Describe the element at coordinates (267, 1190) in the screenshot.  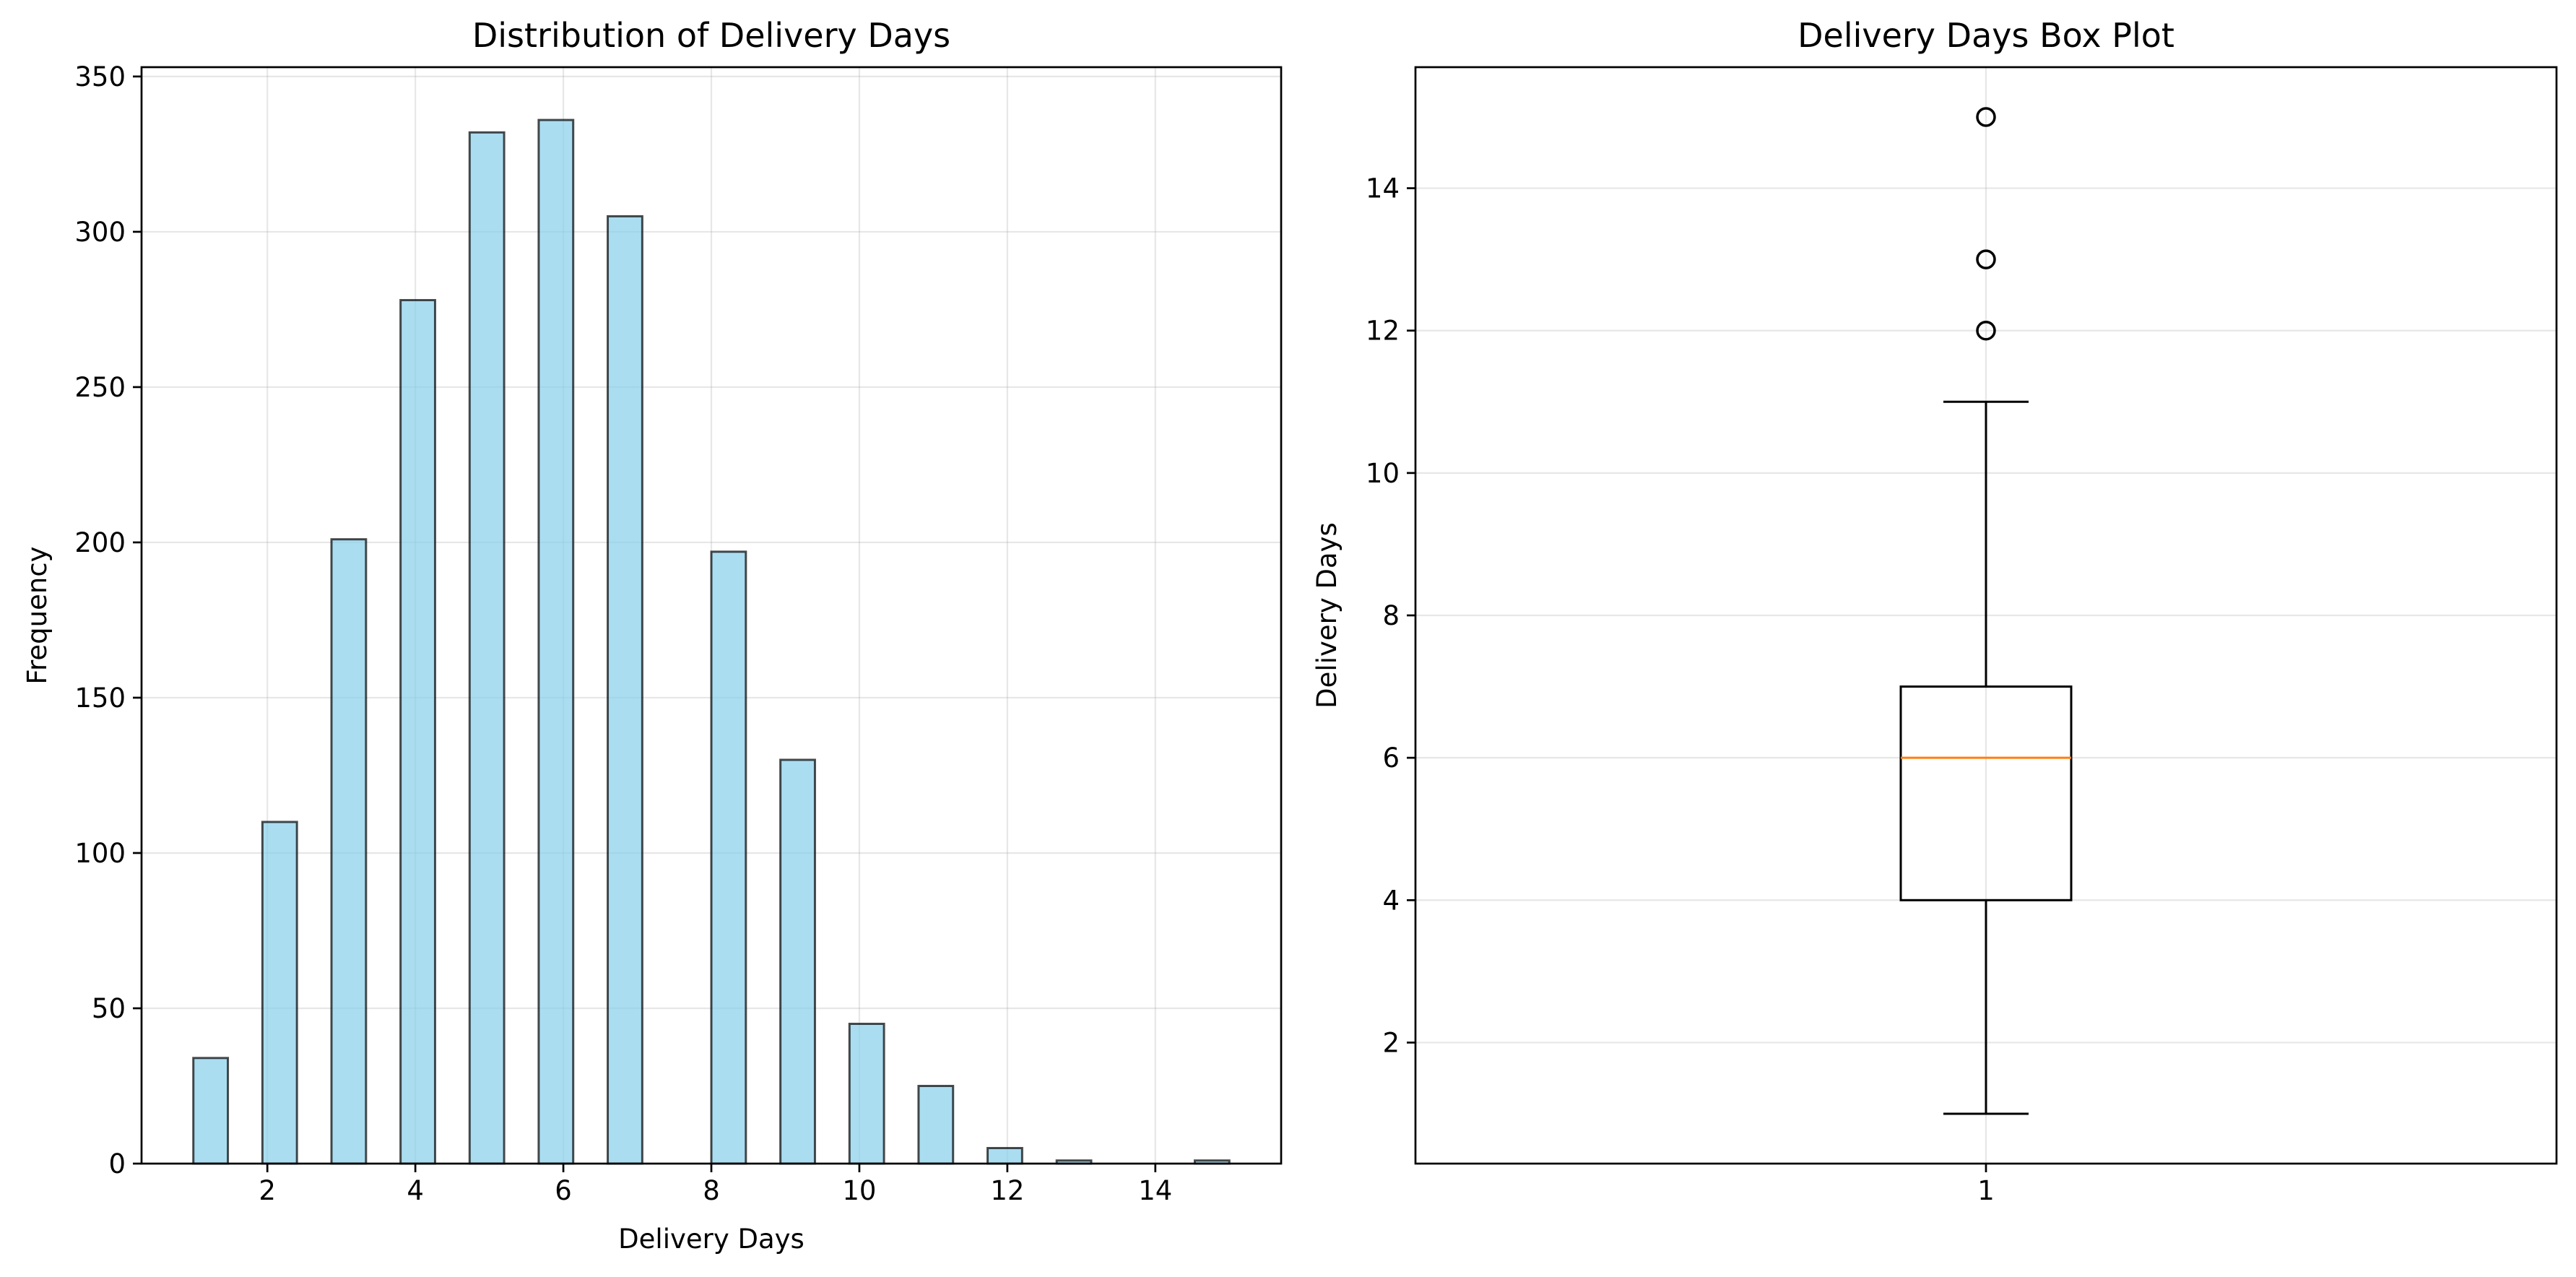
I see `histogram-x-tick-label: 2` at that location.